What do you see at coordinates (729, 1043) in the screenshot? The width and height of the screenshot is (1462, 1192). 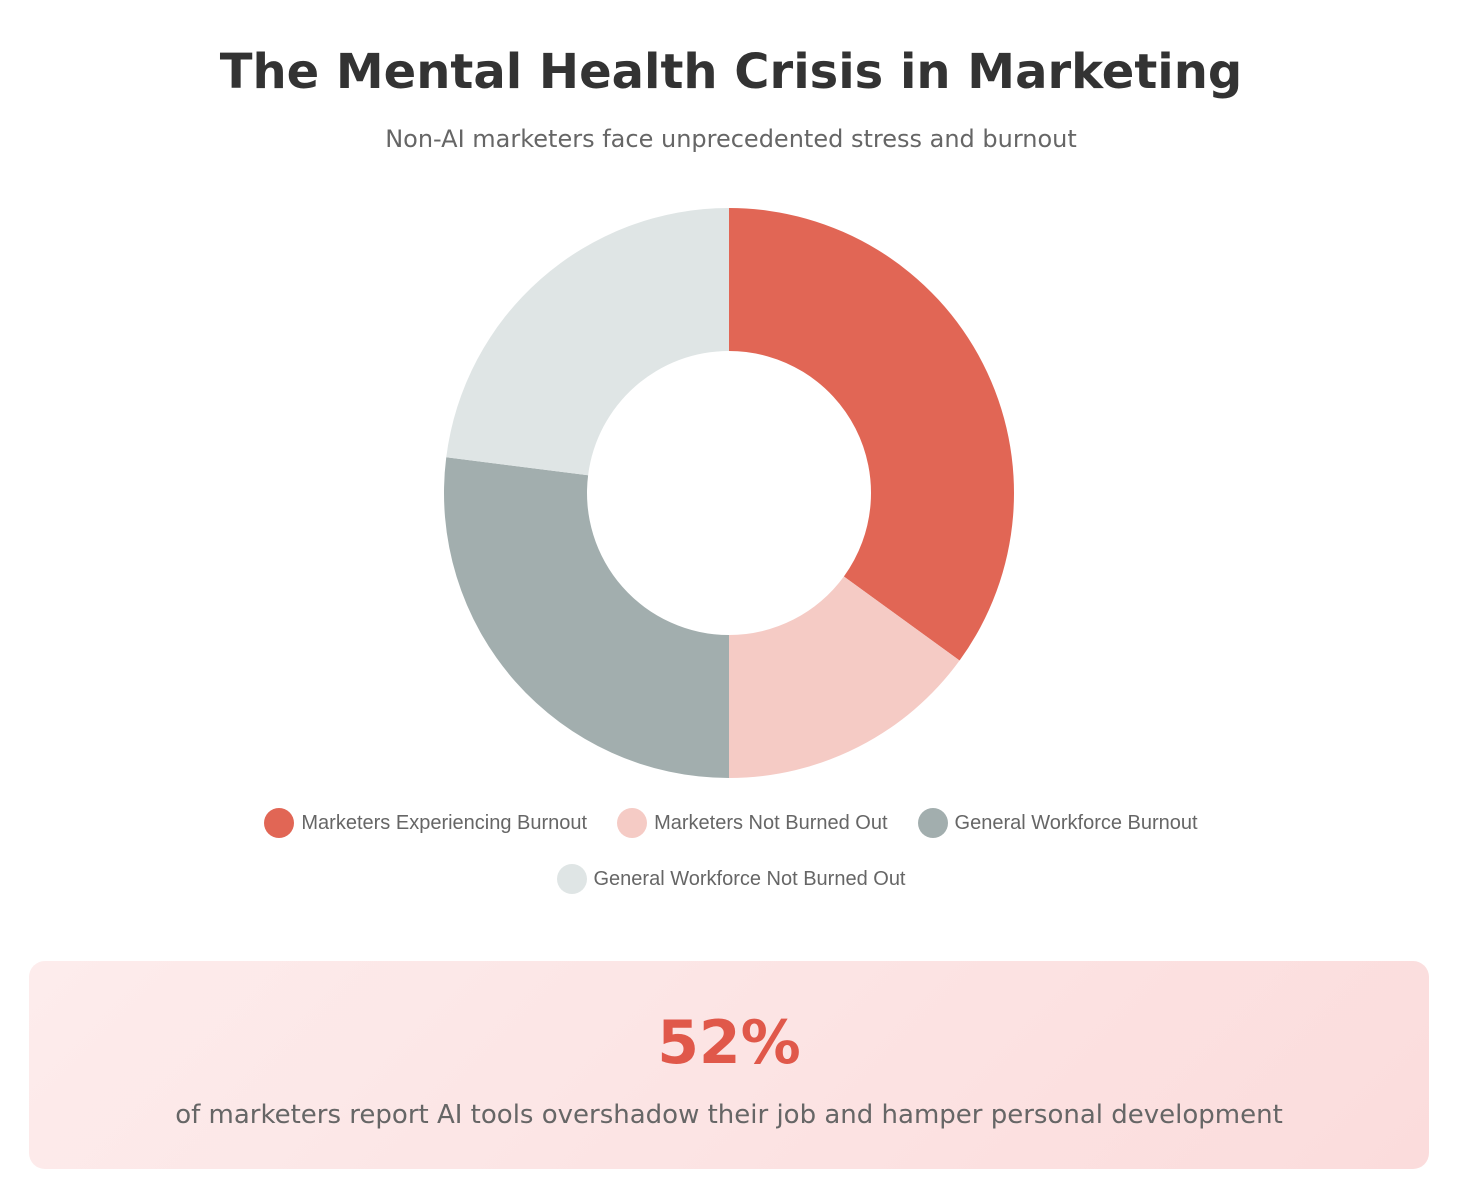 I see `stat-value: 52%` at bounding box center [729, 1043].